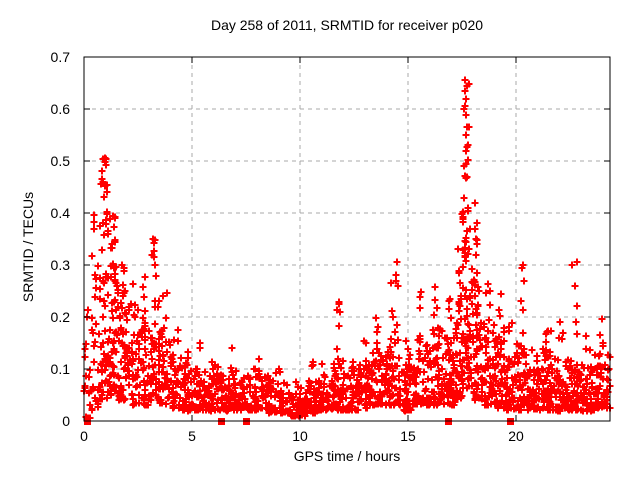 The width and height of the screenshot is (640, 480). I want to click on y-tick-label: 0, so click(66, 421).